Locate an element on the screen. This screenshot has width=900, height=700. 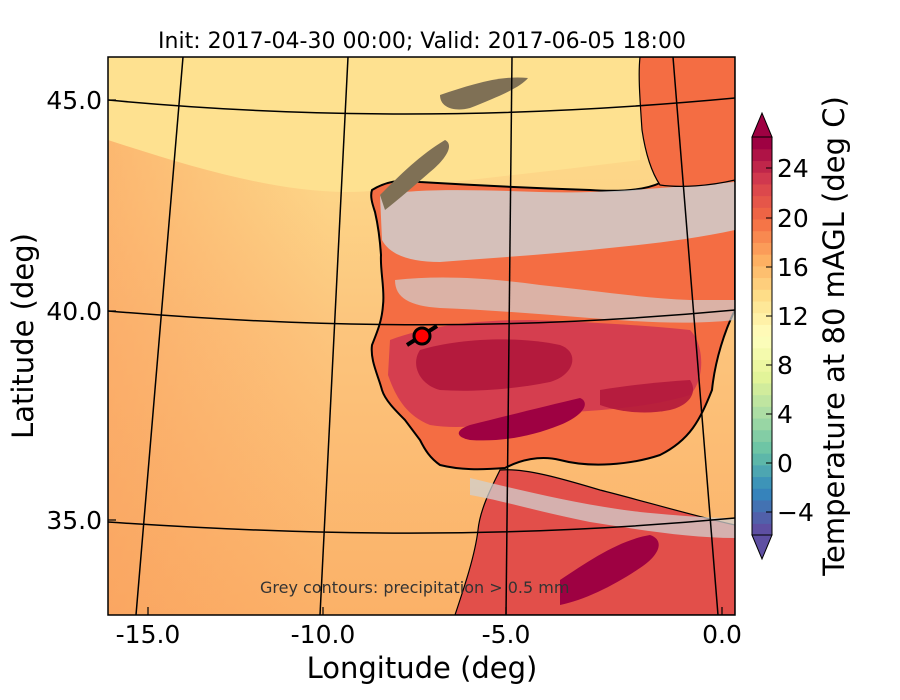
graticule-lon-m5 is located at coordinates (509, 336).